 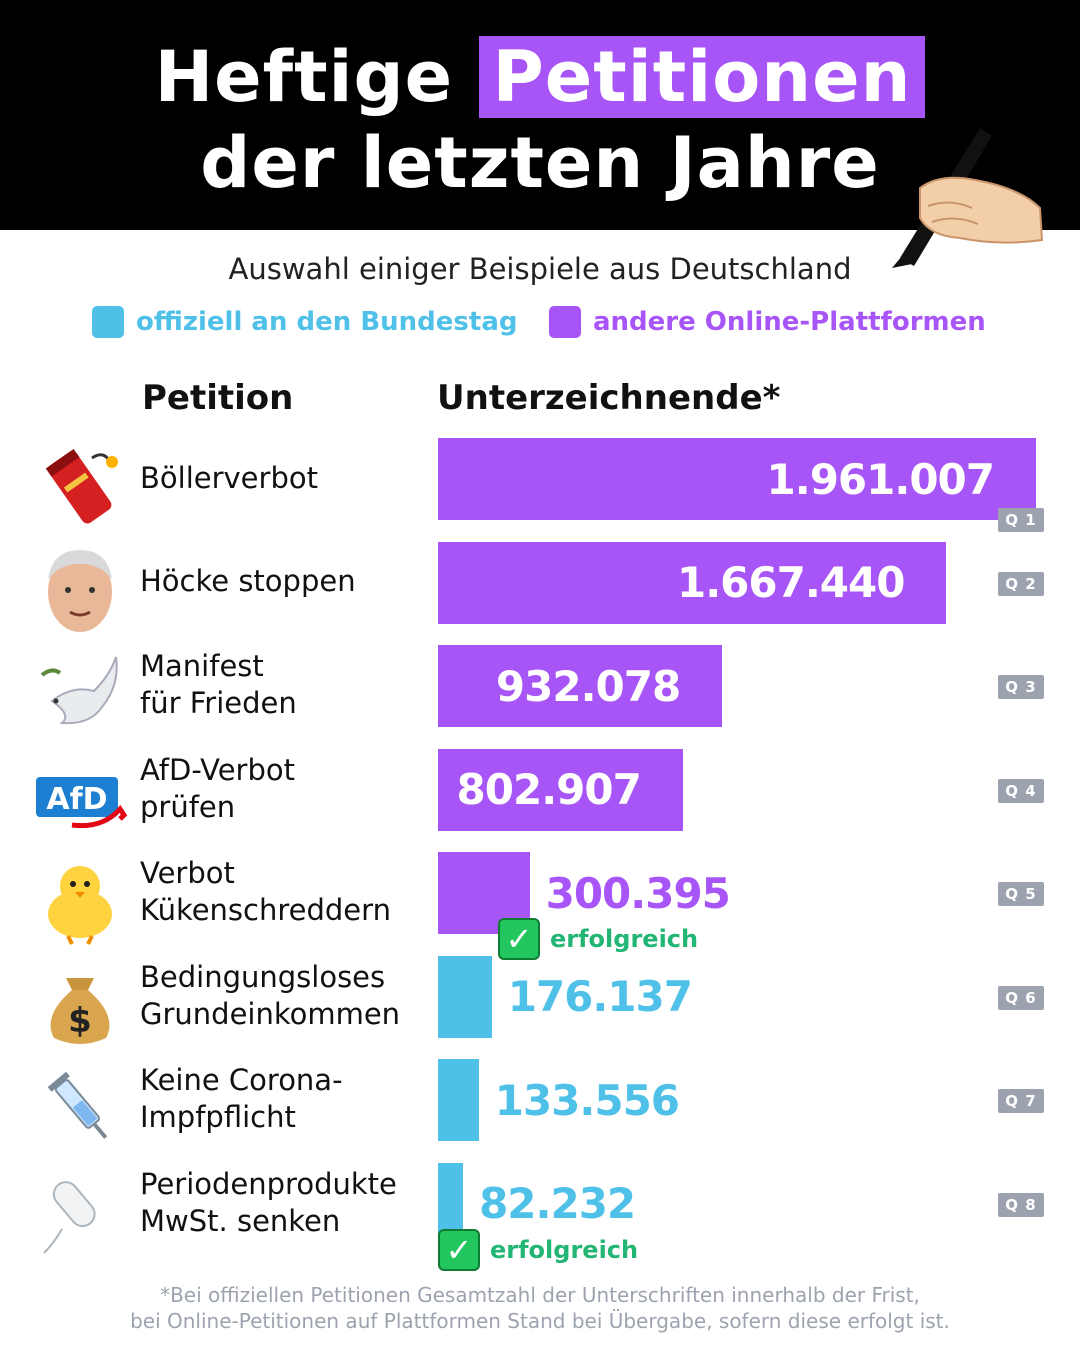 What do you see at coordinates (218, 1117) in the screenshot?
I see `category-label-line: Impfpflicht` at bounding box center [218, 1117].